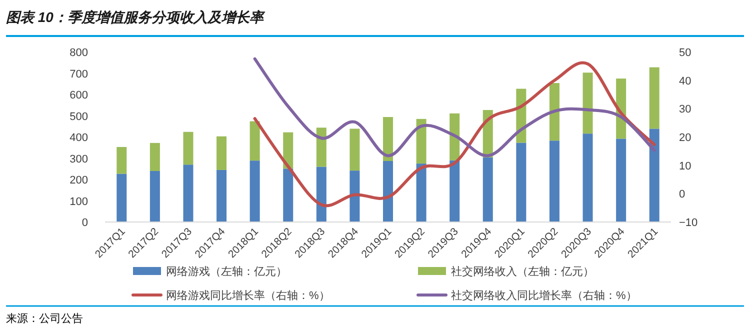 The image size is (750, 330). What do you see at coordinates (79, 53) in the screenshot?
I see `y-tick-label: 800` at bounding box center [79, 53].